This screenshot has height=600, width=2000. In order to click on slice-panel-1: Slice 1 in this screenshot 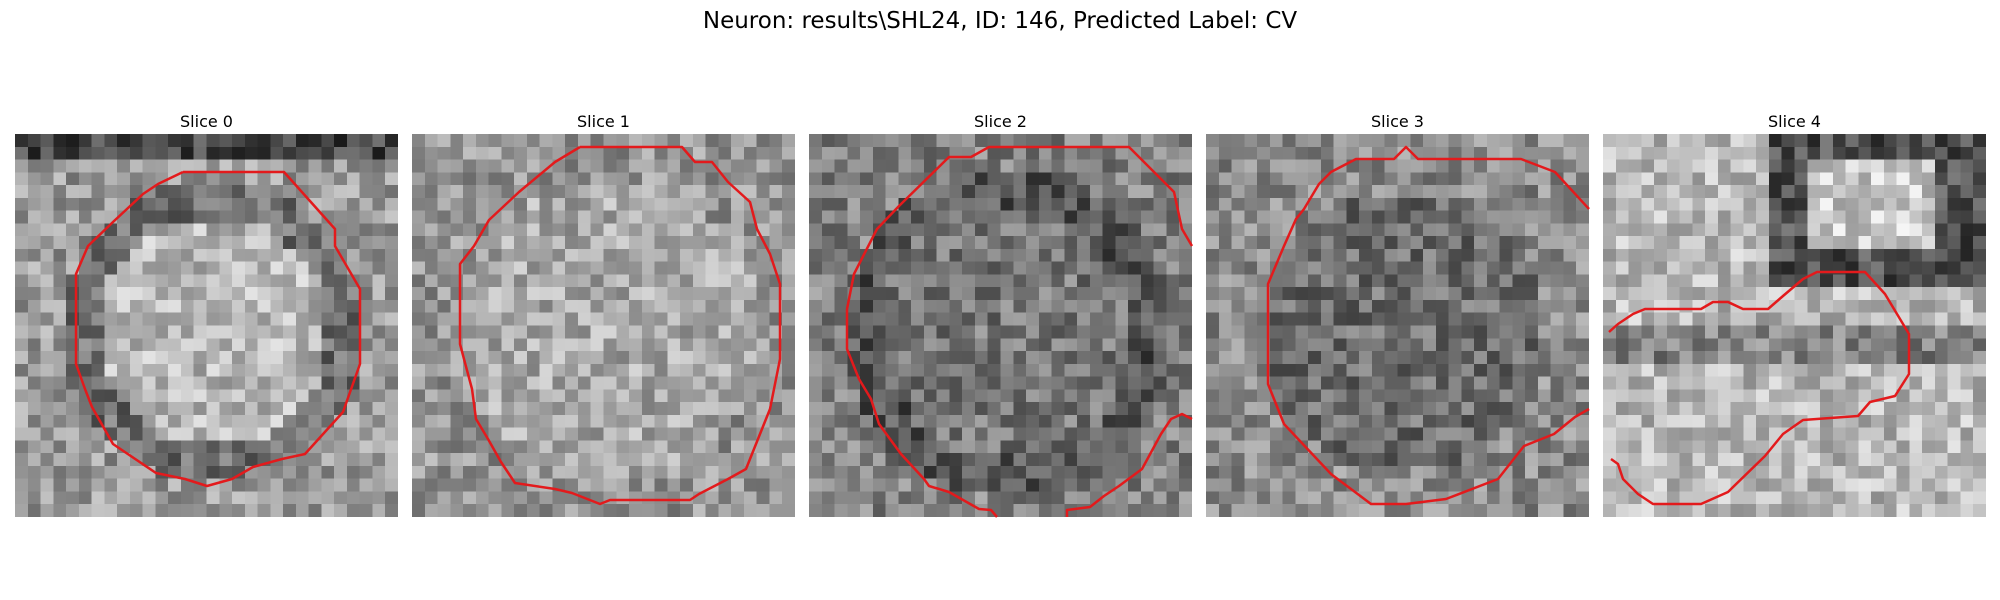, I will do `click(603, 313)`.